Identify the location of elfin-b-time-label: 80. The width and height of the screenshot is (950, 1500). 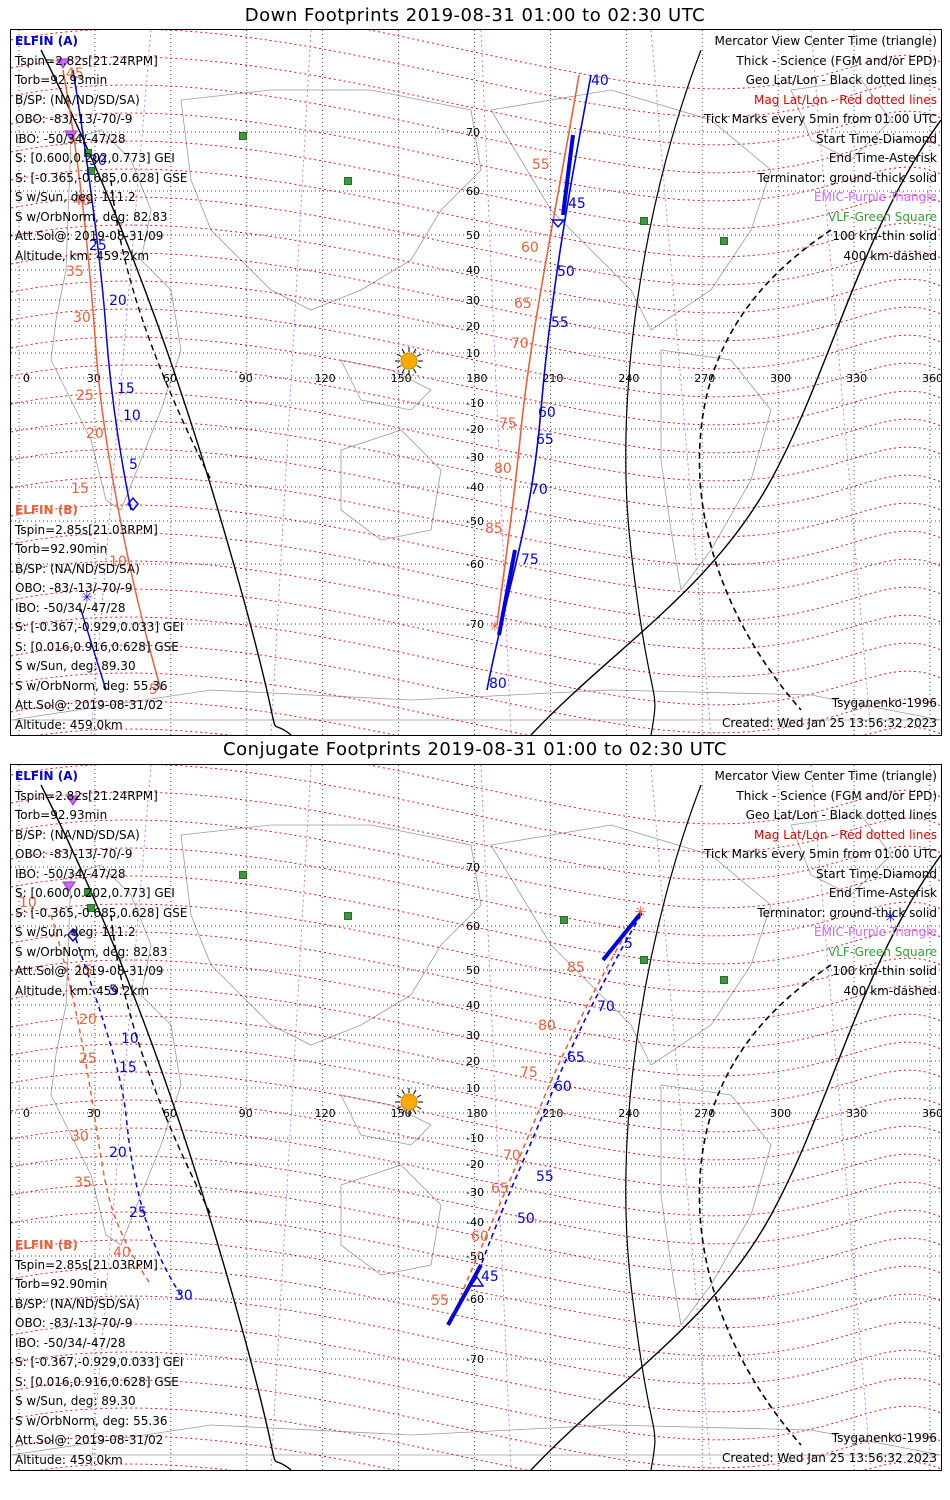
(547, 1026).